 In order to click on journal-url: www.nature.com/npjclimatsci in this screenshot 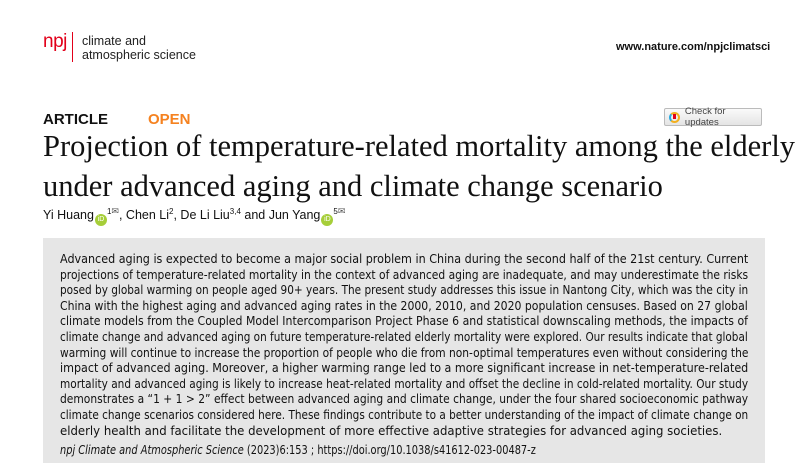, I will do `click(693, 47)`.